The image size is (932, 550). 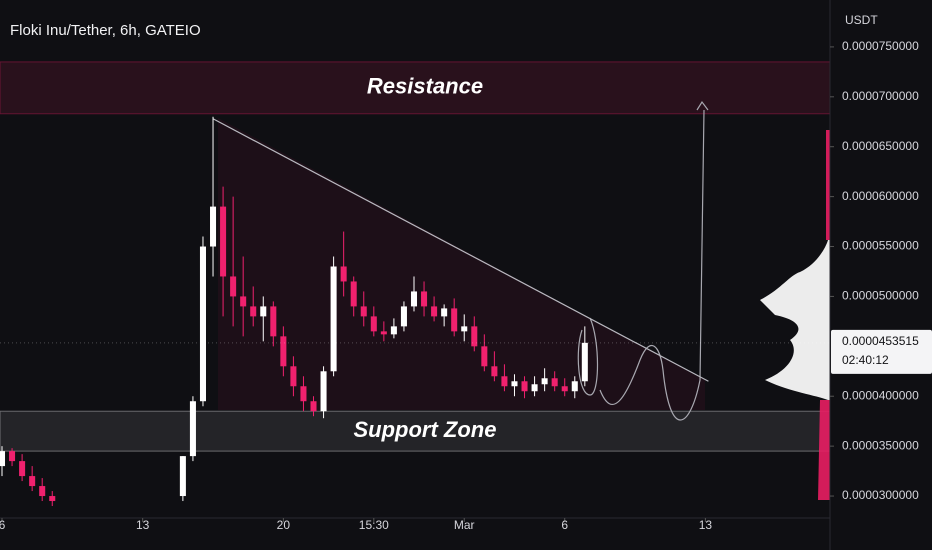 What do you see at coordinates (880, 495) in the screenshot?
I see `y-tick-label: 0.0000300000` at bounding box center [880, 495].